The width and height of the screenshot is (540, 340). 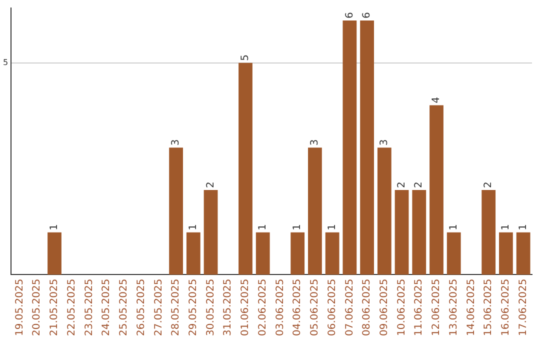 What do you see at coordinates (262, 307) in the screenshot?
I see `x-tick-label: 02.06.2025` at bounding box center [262, 307].